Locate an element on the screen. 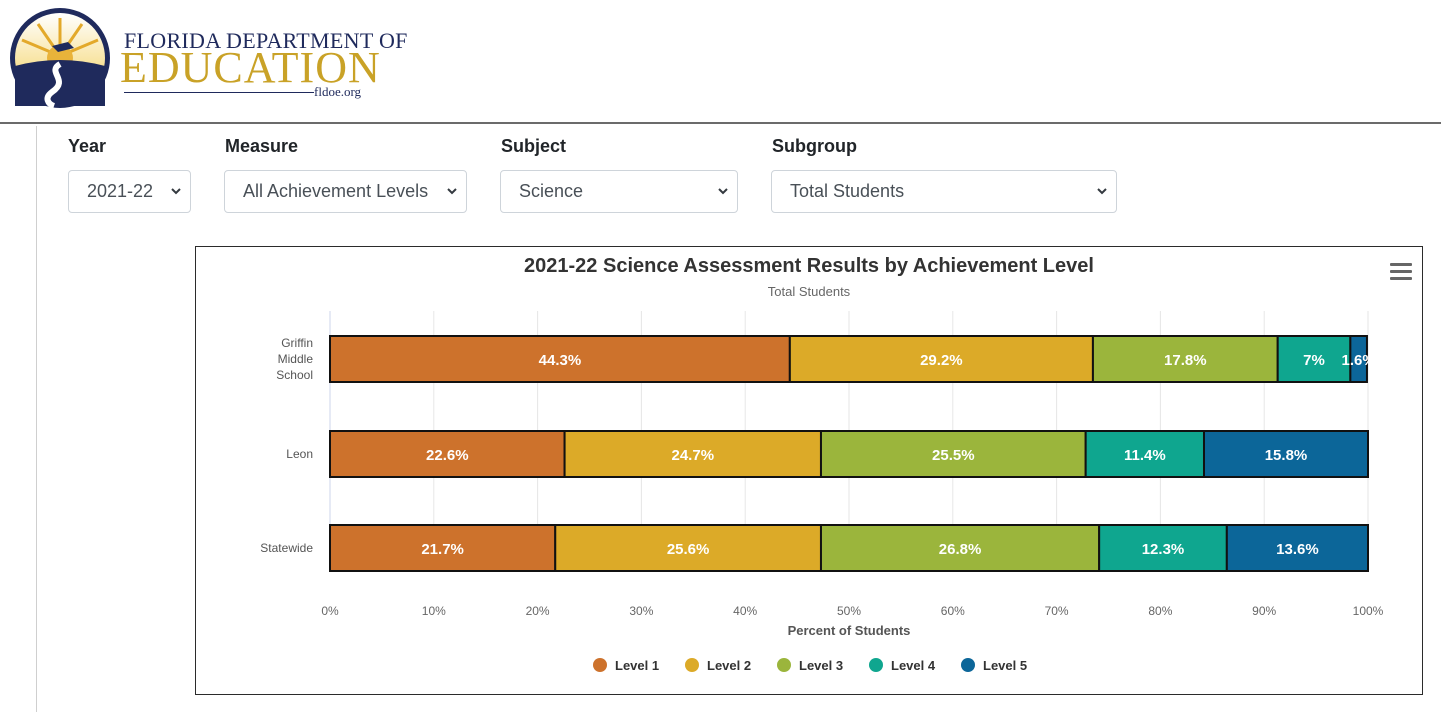 Image resolution: width=1441 pixels, height=712 pixels. legend-item-label: Level 2 is located at coordinates (729, 665).